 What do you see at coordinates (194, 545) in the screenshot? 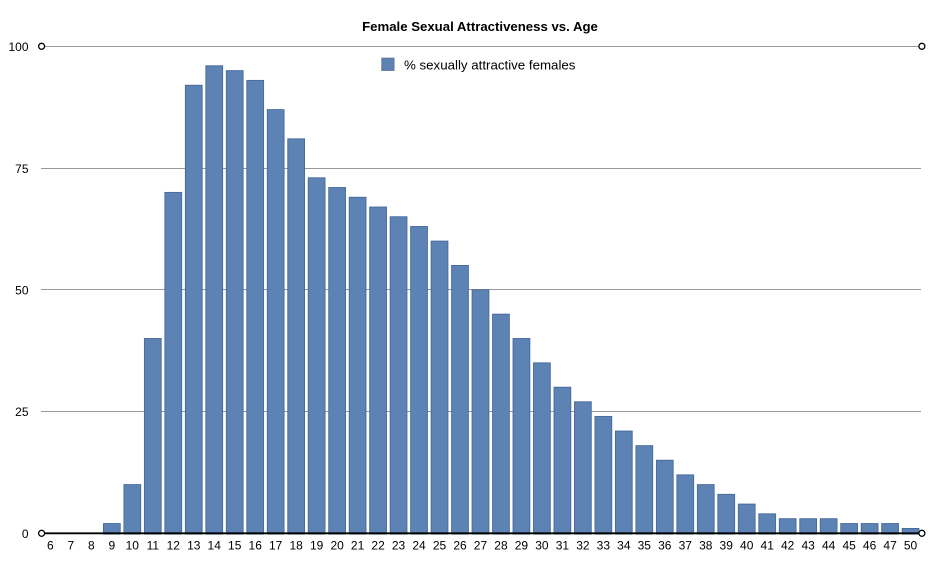
I see `svg-text: 13` at bounding box center [194, 545].